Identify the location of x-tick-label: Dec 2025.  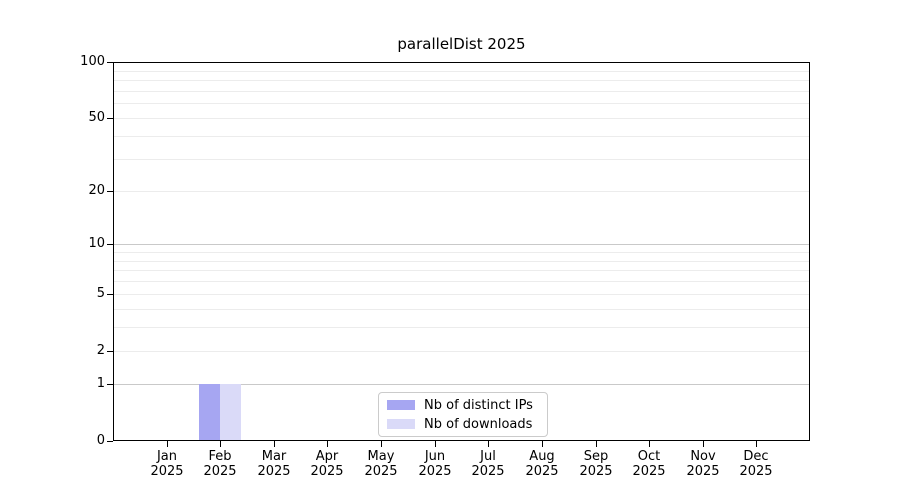
(756, 464).